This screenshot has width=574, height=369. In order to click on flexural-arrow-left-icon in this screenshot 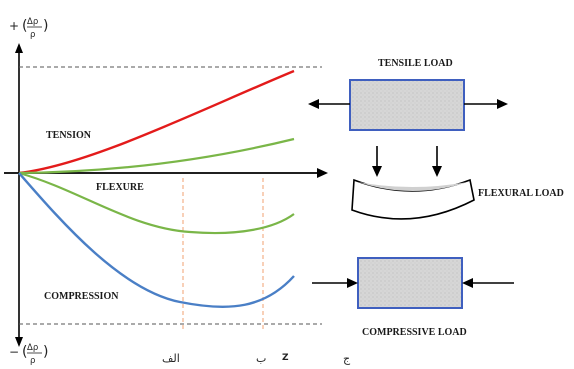, I will do `click(377, 171)`.